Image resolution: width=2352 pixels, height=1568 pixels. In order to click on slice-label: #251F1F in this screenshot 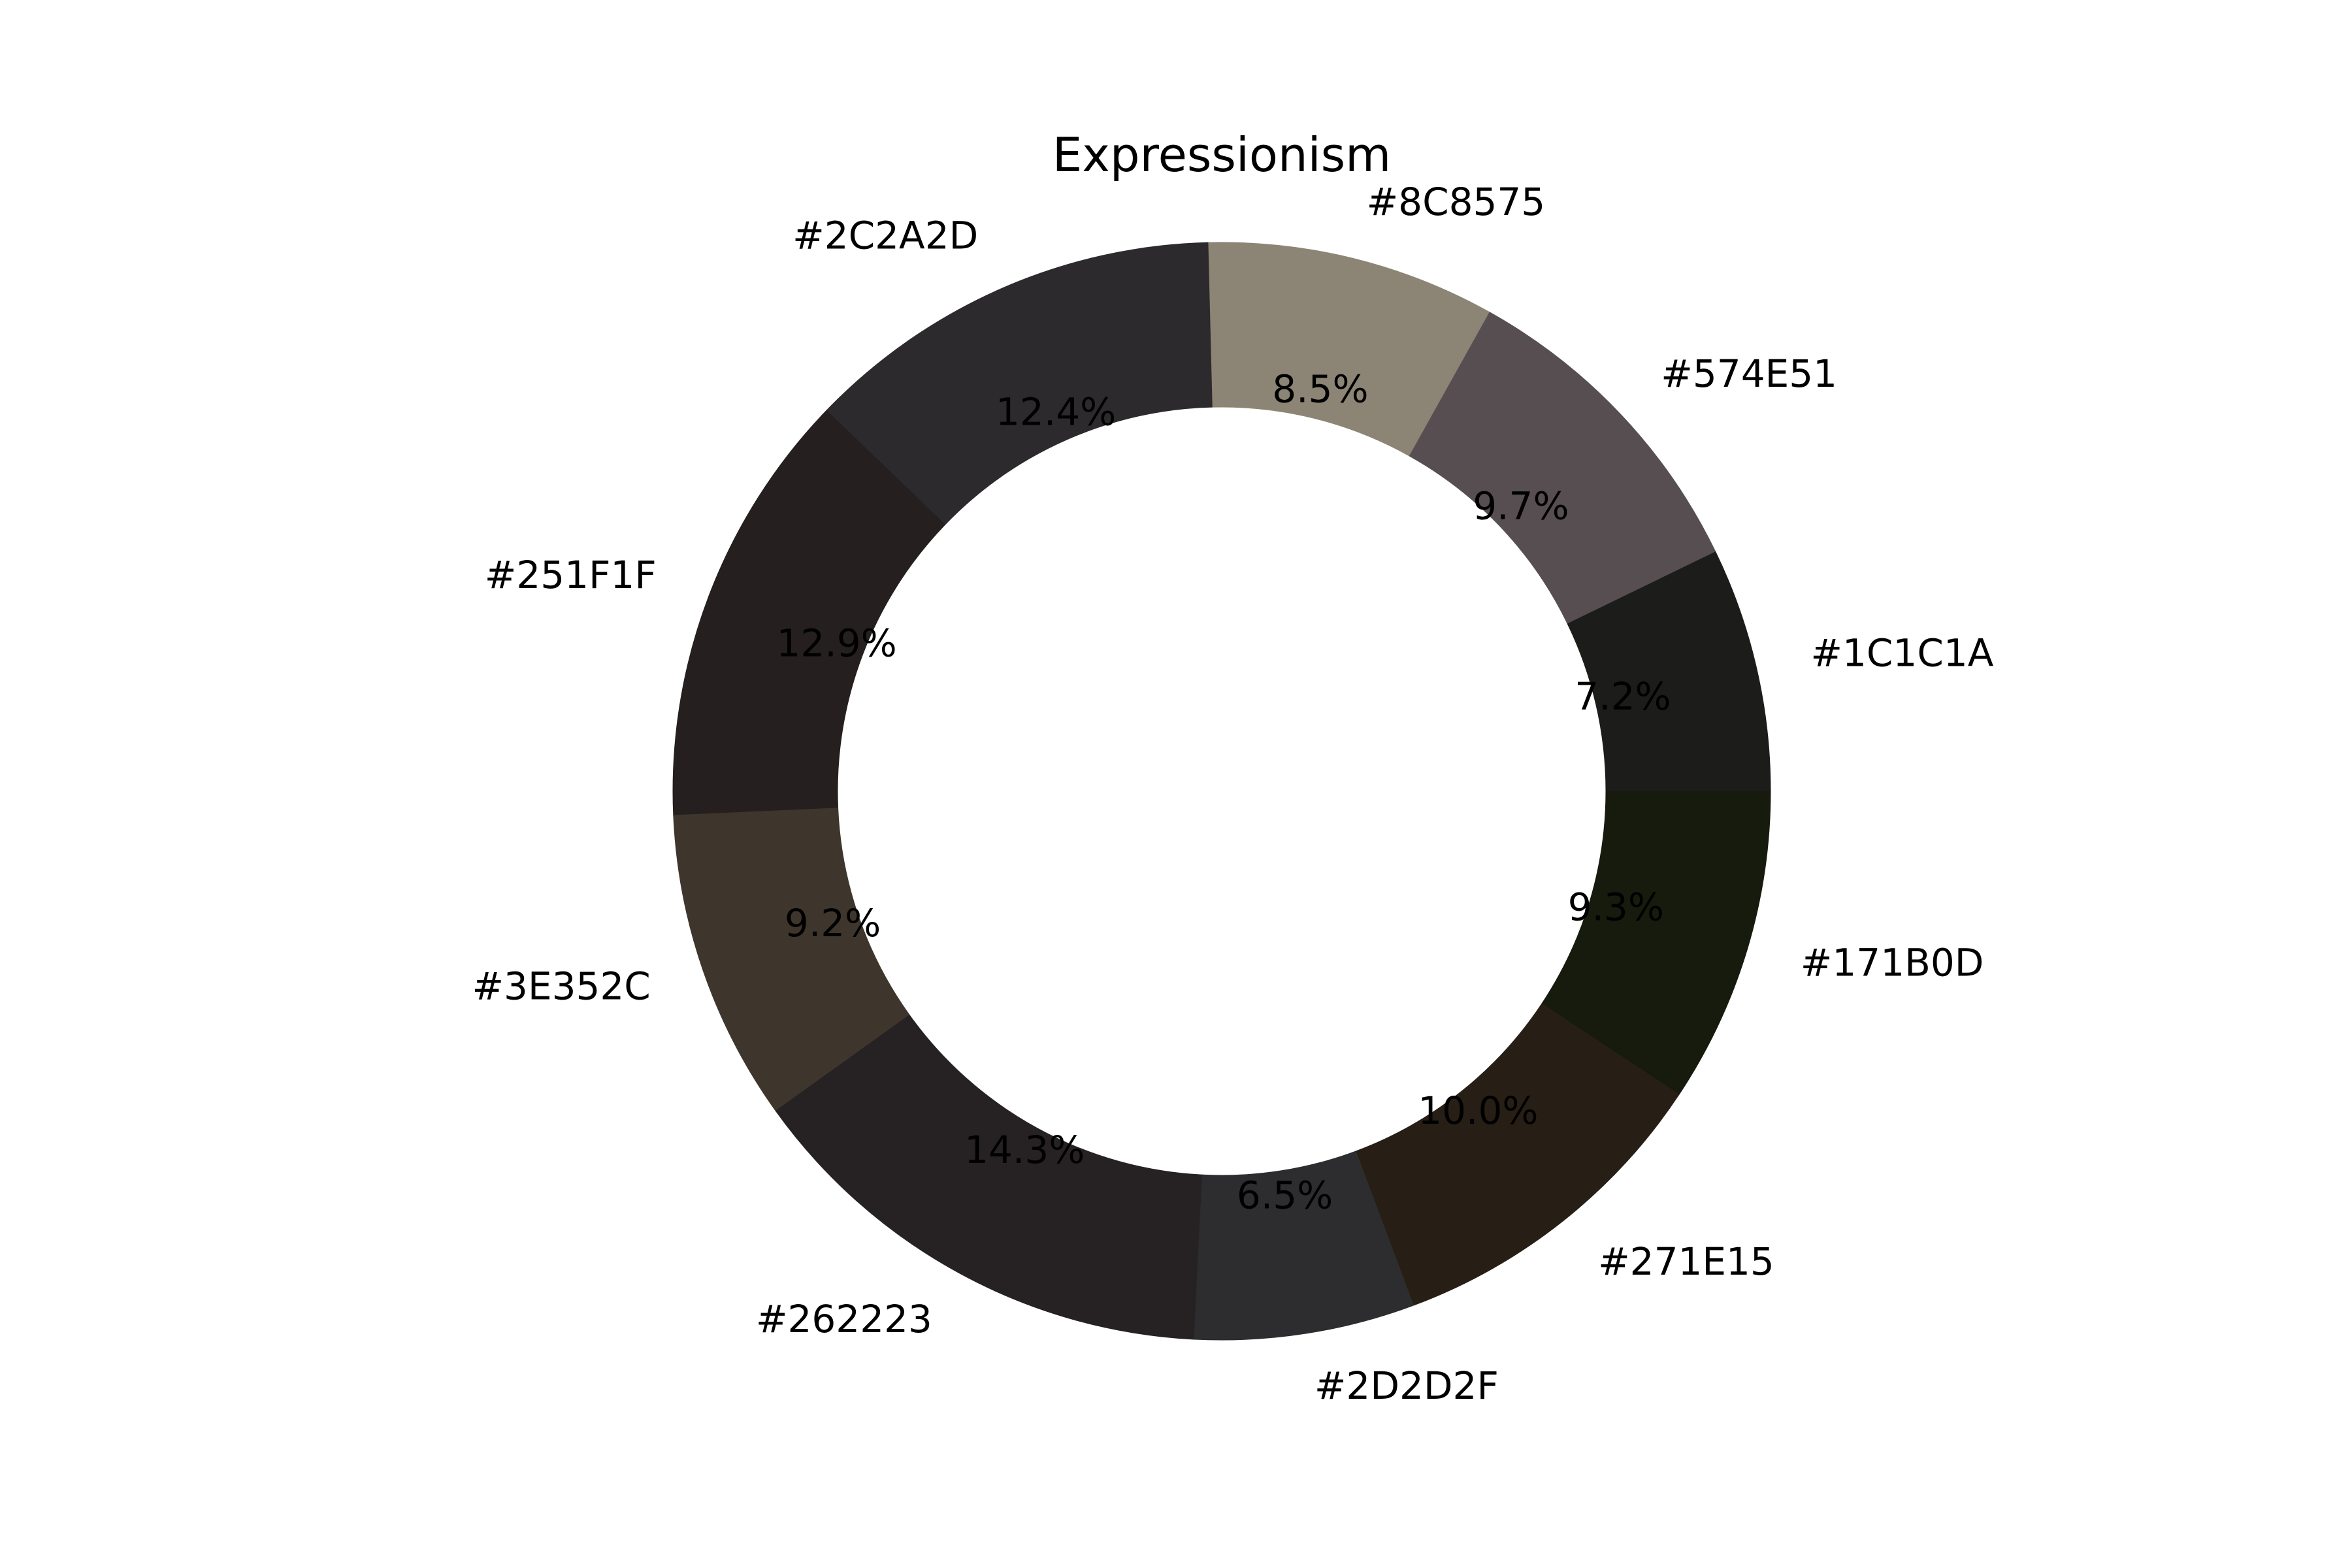, I will do `click(571, 575)`.